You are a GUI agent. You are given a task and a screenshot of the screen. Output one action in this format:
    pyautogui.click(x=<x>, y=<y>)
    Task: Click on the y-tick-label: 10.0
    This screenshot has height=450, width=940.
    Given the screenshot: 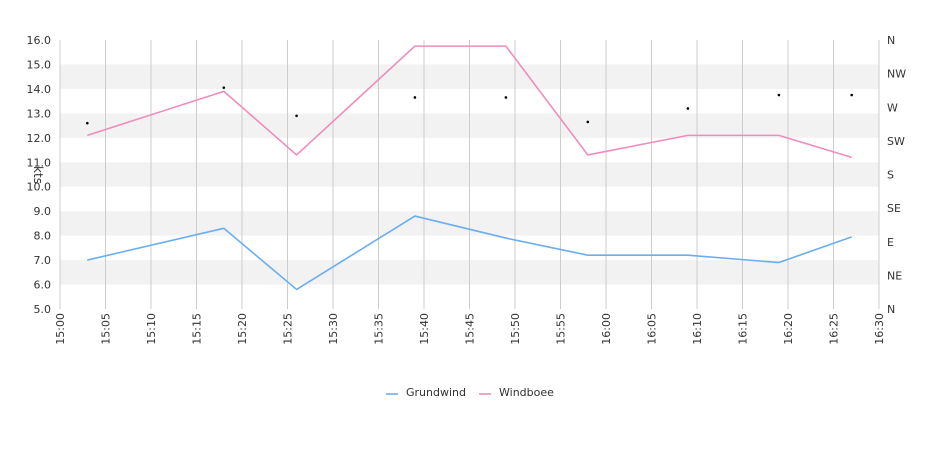 What is the action you would take?
    pyautogui.click(x=39, y=187)
    